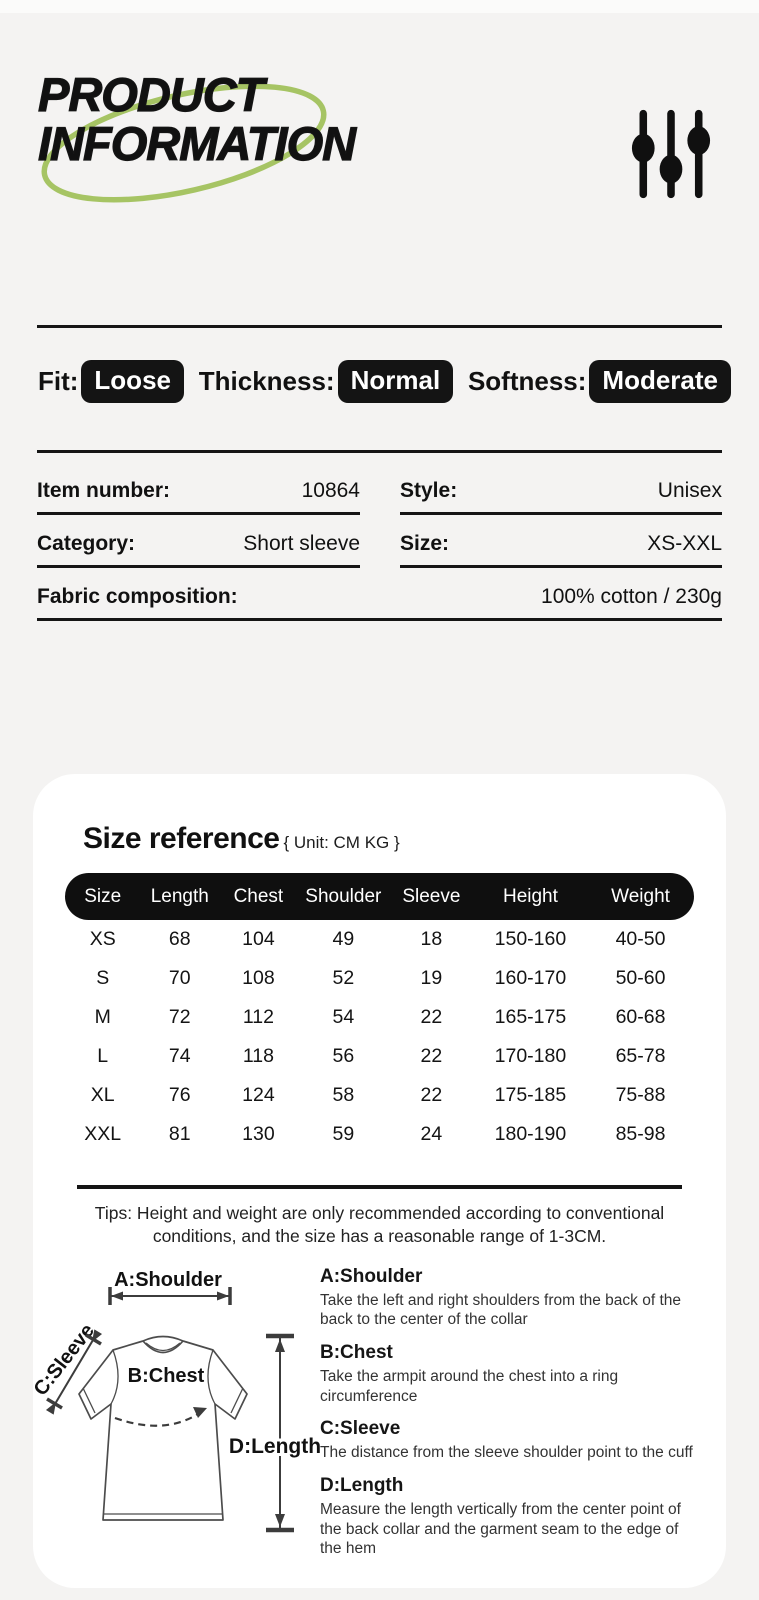  Describe the element at coordinates (640, 939) in the screenshot. I see `table-cell: 40-50` at that location.